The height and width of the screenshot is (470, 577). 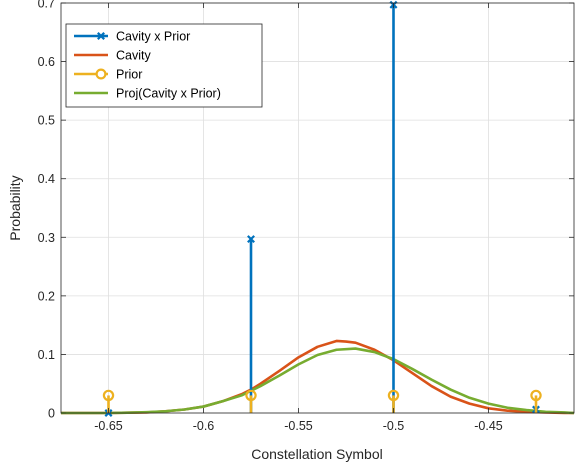 What do you see at coordinates (112, 56) in the screenshot?
I see `legend-cavity: Cavity` at bounding box center [112, 56].